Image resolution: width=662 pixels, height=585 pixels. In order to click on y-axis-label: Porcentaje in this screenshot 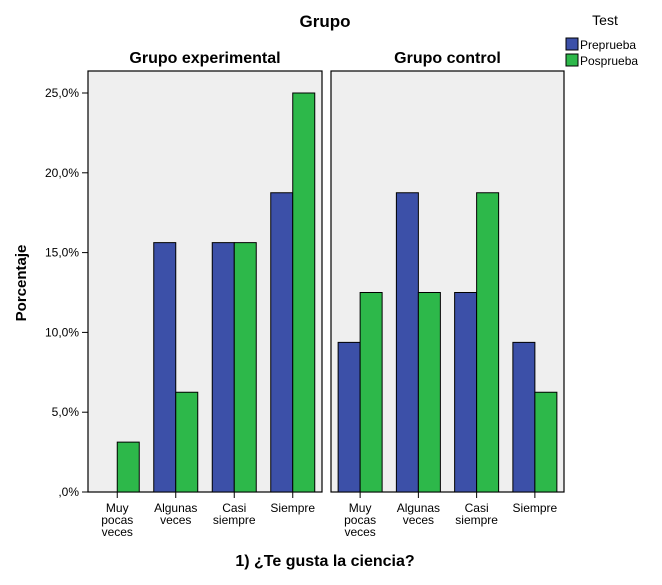, I will do `click(21, 283)`.